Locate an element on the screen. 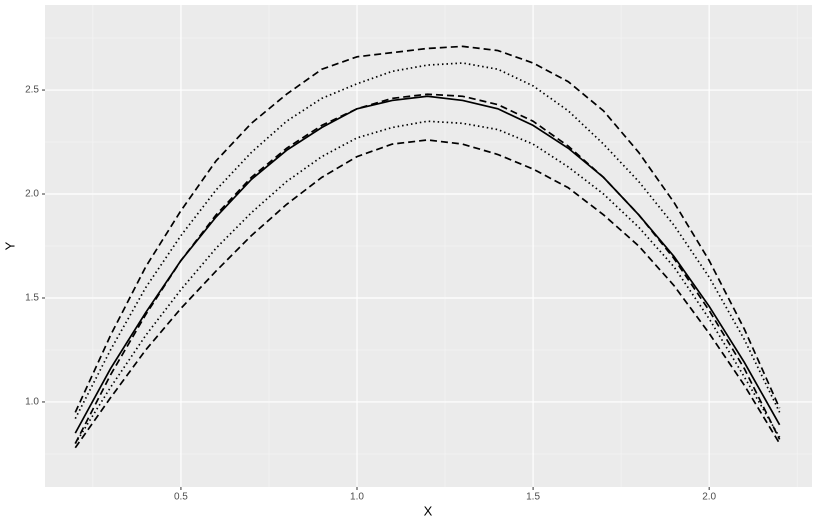 This screenshot has width=817, height=531. x-axis-title: X is located at coordinates (428, 510).